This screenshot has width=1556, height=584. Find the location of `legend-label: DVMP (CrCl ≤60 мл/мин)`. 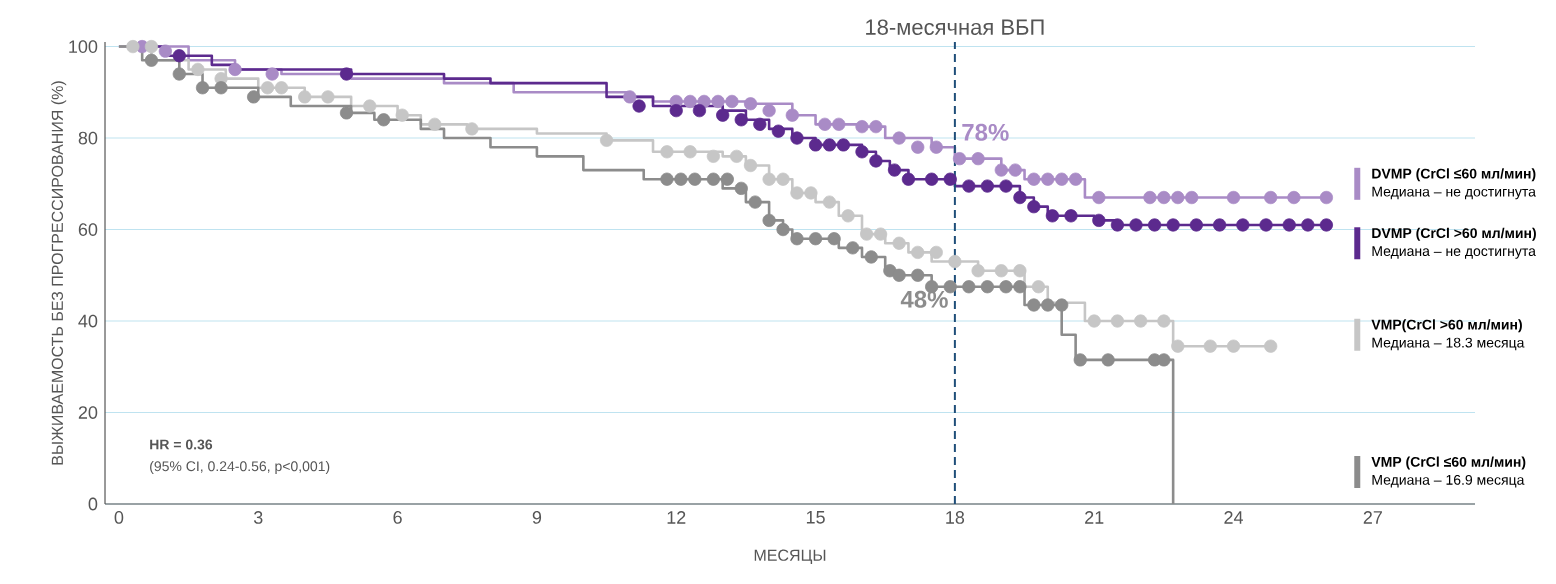

legend-label: DVMP (CrCl ≤60 мл/мин) is located at coordinates (1454, 175).